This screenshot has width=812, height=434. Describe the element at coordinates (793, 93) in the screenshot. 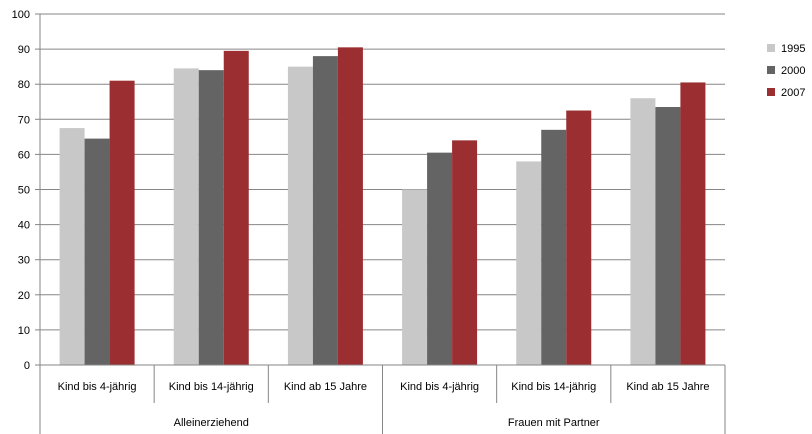

I see `legend-label: 2007` at that location.